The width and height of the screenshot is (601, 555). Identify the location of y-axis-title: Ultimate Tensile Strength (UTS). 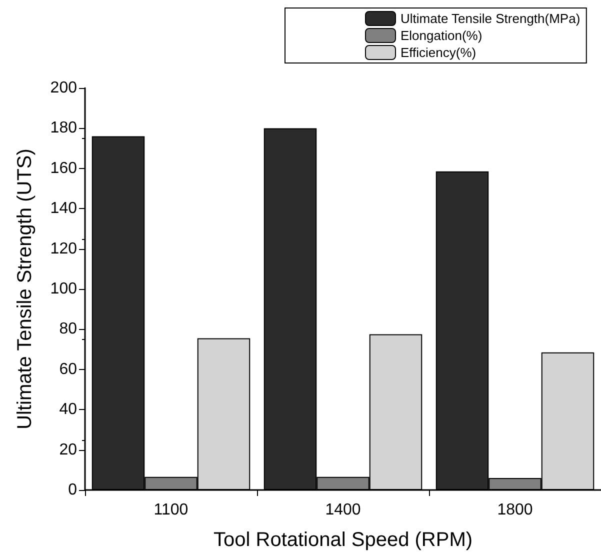
(25, 289).